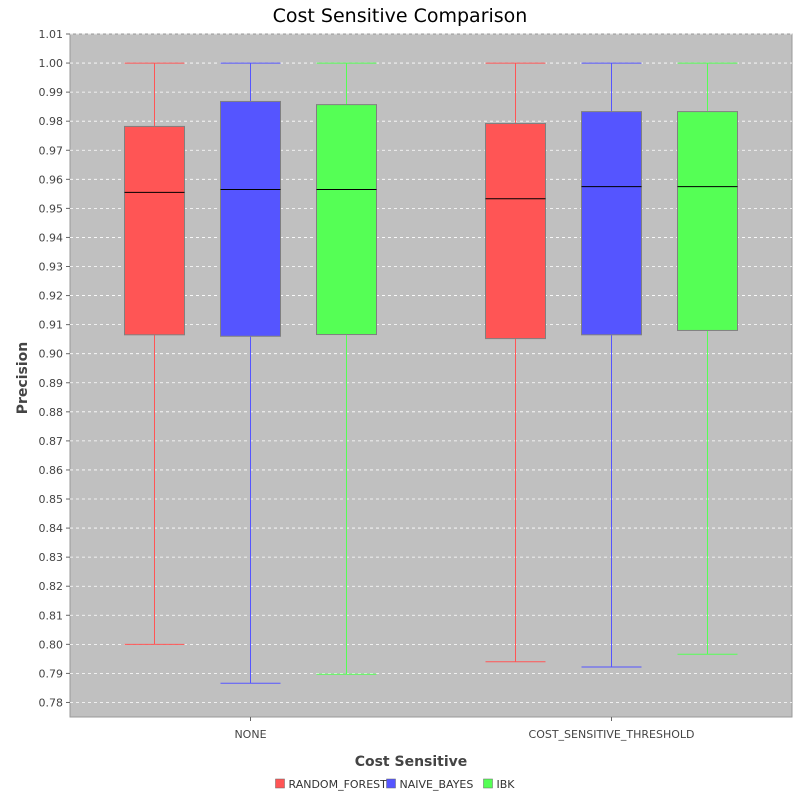 The image size is (800, 800). What do you see at coordinates (51, 296) in the screenshot?
I see `y-tick-label: 0.92` at bounding box center [51, 296].